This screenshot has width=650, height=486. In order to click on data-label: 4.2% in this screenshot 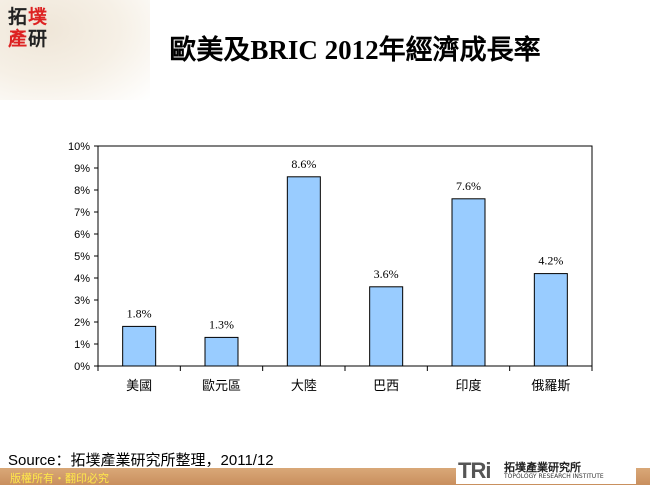, I will do `click(550, 261)`.